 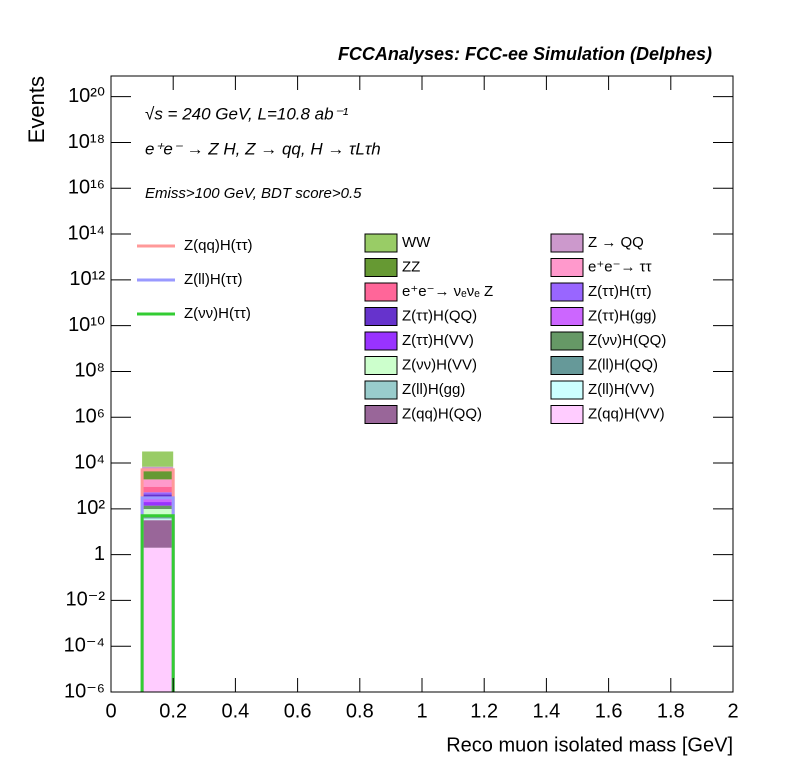 What do you see at coordinates (263, 148) in the screenshot?
I see `annotation: e⁺e⁻ → Z H, Z → qq, H → τLτh` at bounding box center [263, 148].